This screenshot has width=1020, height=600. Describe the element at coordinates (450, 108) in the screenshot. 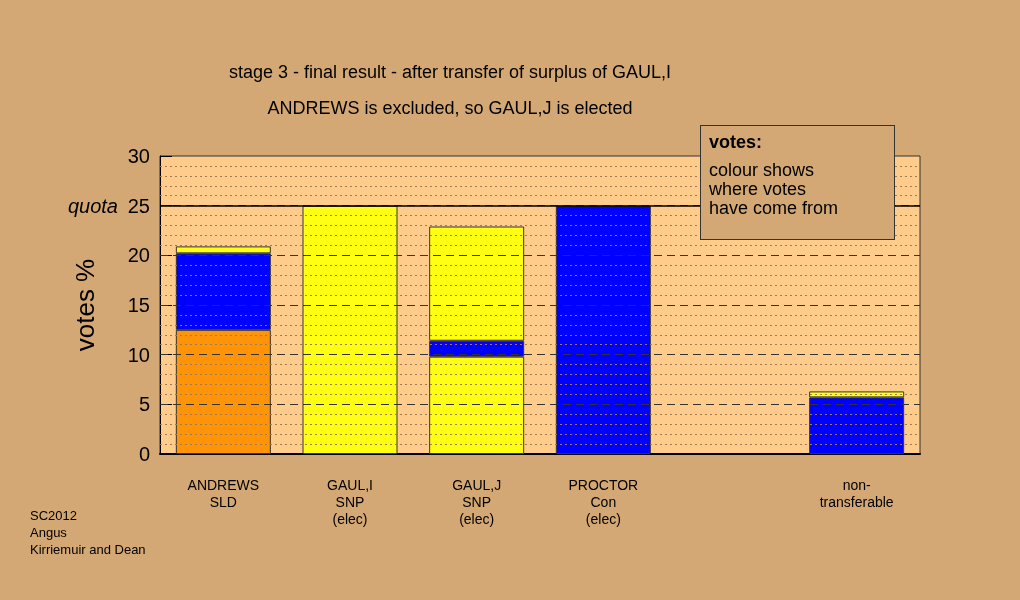

I see `chart-subtitle: ANDREWS is excluded, so GAUL,J is elected` at that location.